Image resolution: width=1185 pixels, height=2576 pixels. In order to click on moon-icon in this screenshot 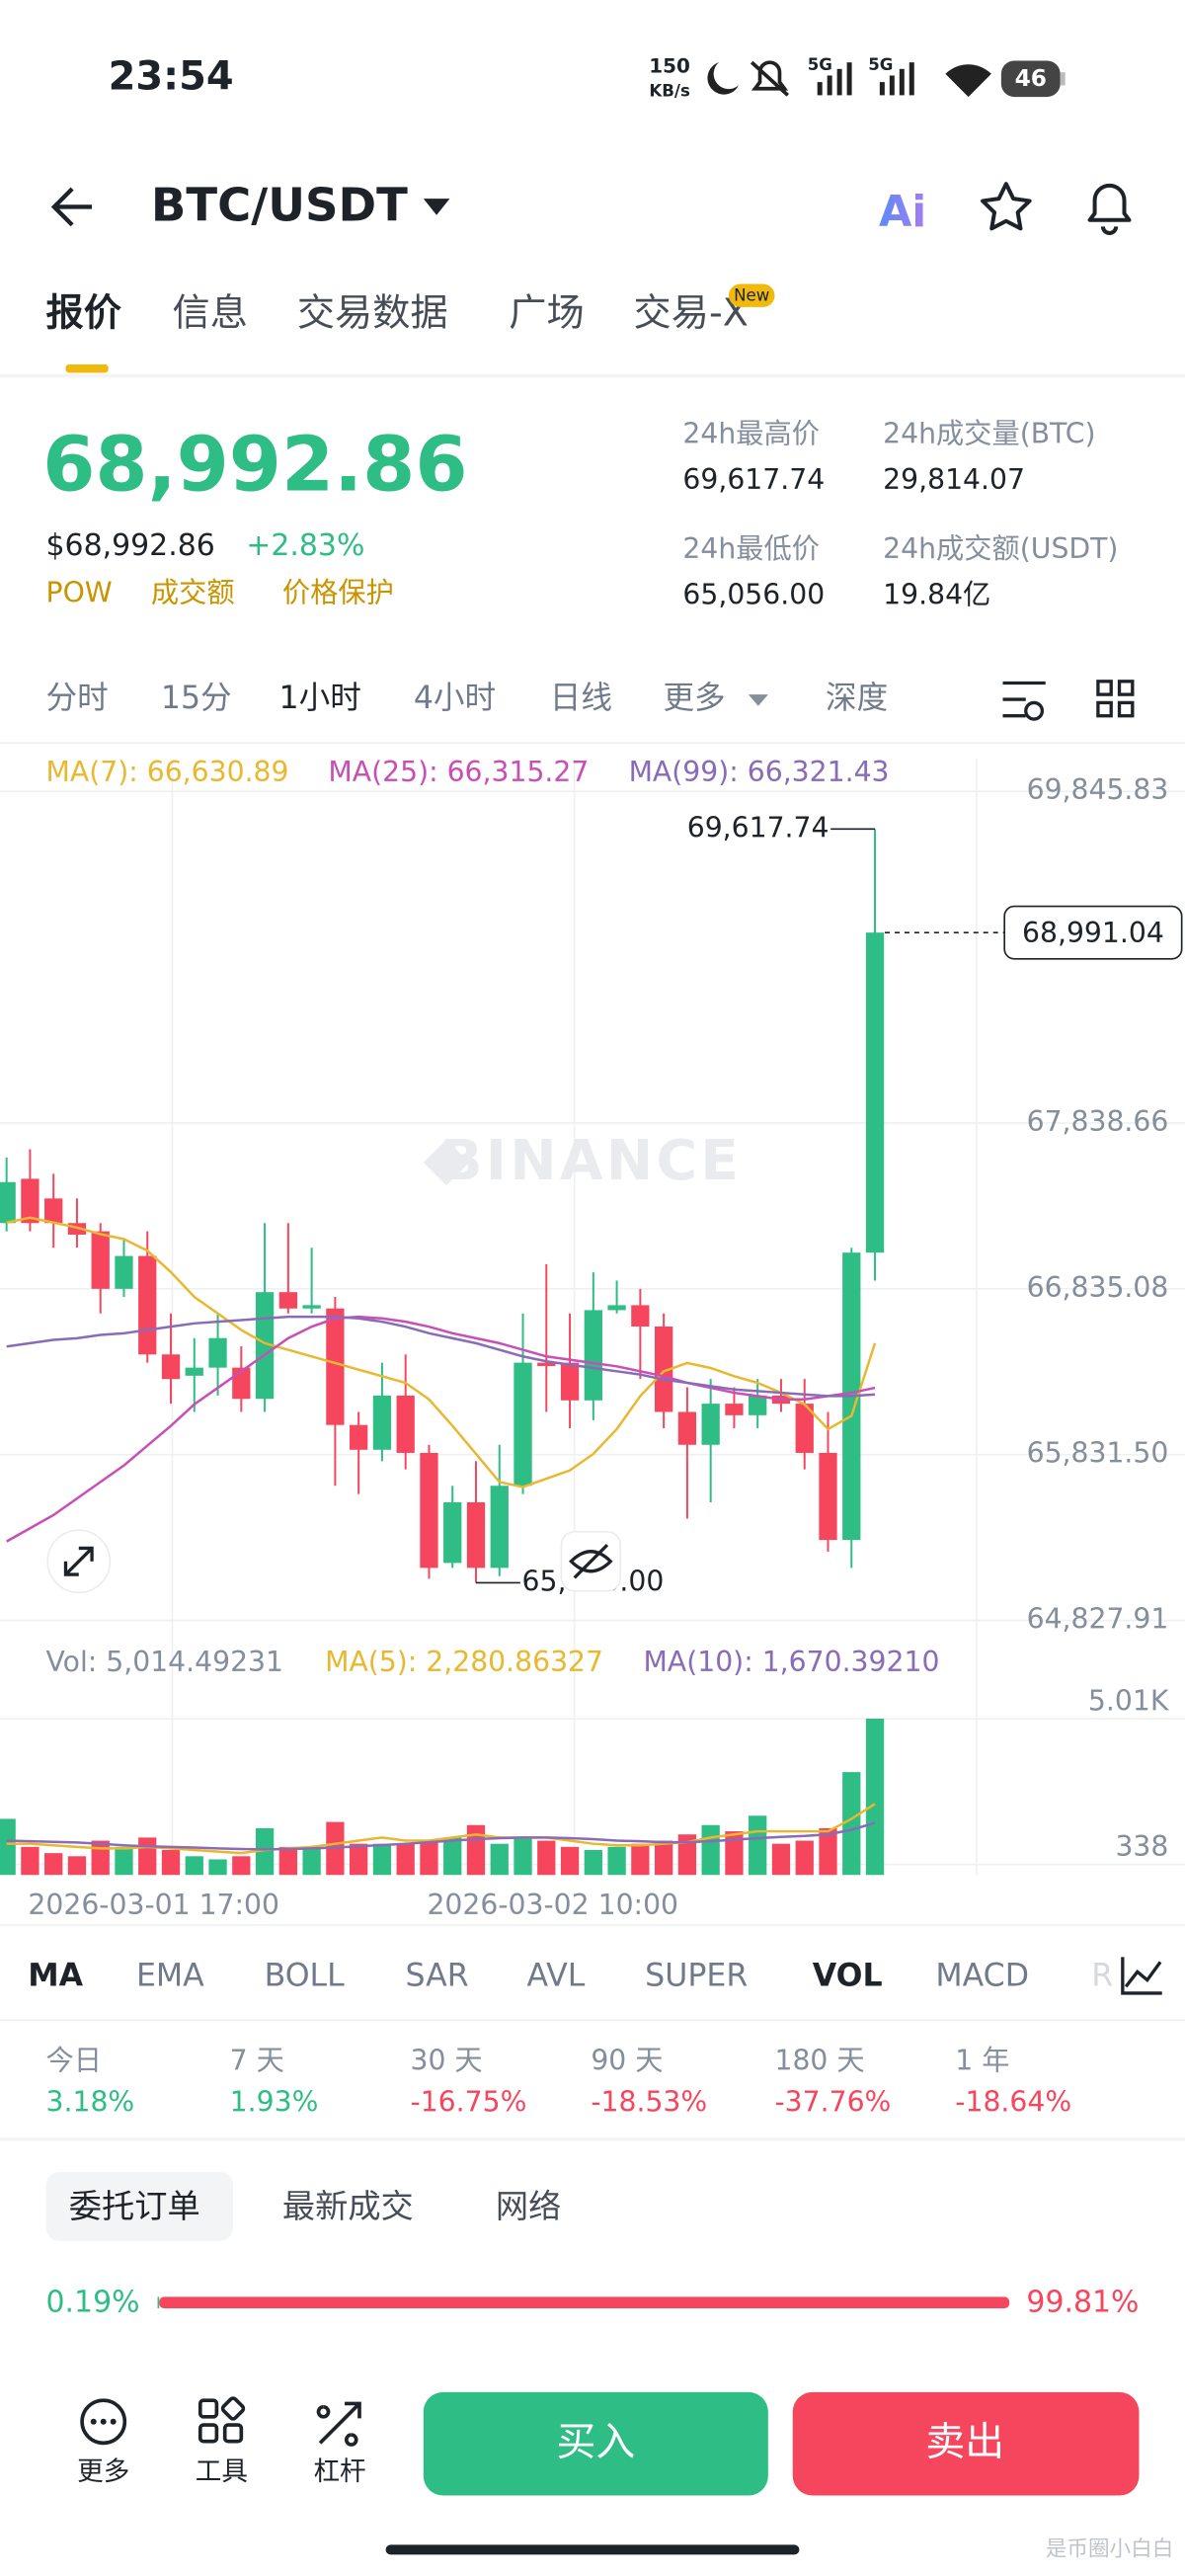, I will do `click(723, 78)`.